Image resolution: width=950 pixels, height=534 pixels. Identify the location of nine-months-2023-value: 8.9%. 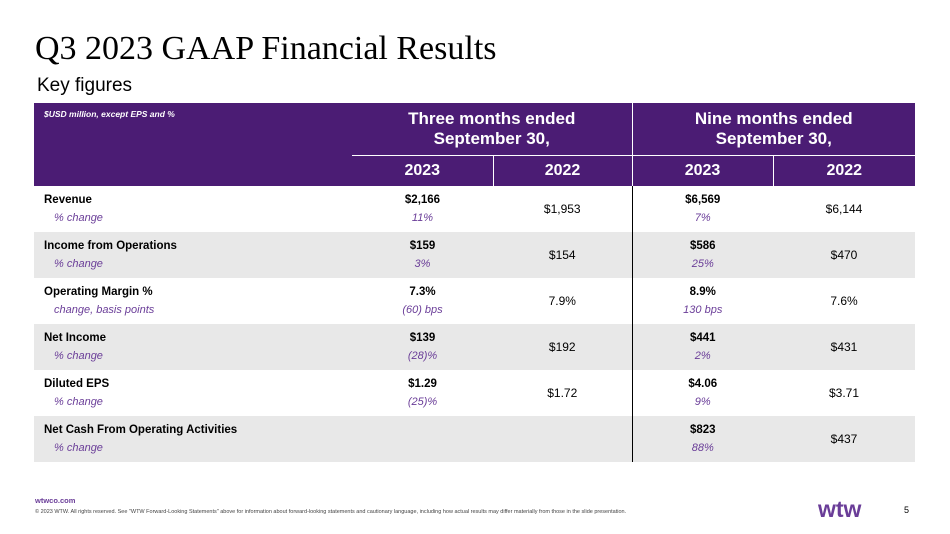
(702, 291).